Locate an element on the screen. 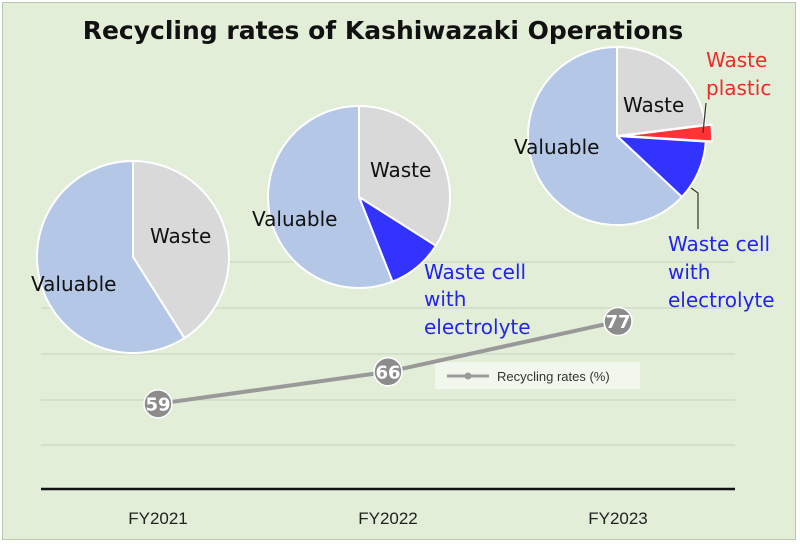 This screenshot has height=544, width=800. data-point-FY2021 is located at coordinates (158, 404).